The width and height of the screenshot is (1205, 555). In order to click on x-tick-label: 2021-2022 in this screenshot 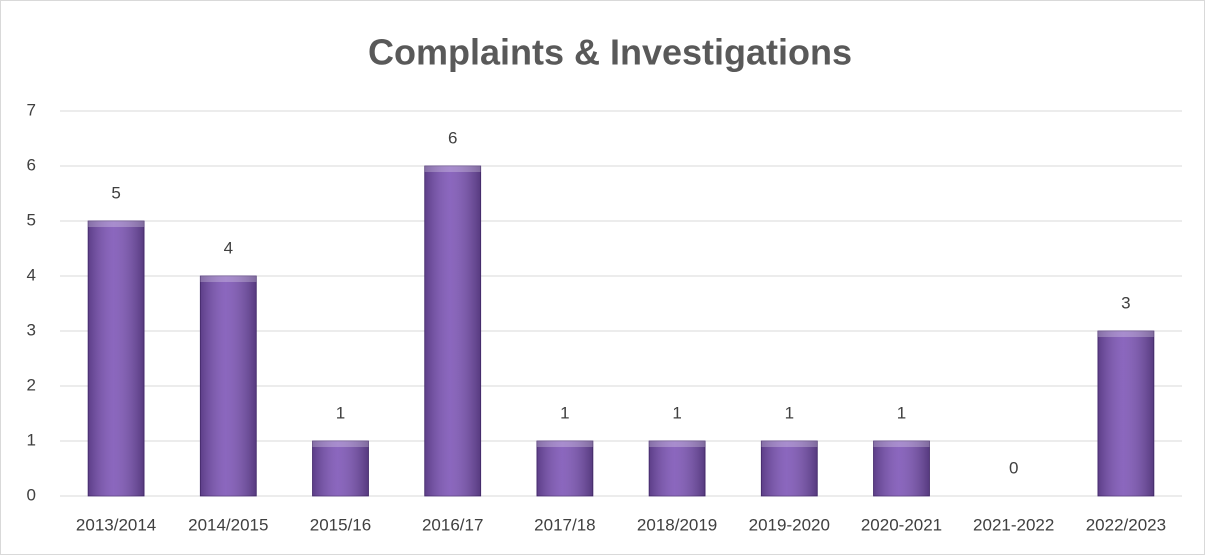, I will do `click(1013, 524)`.